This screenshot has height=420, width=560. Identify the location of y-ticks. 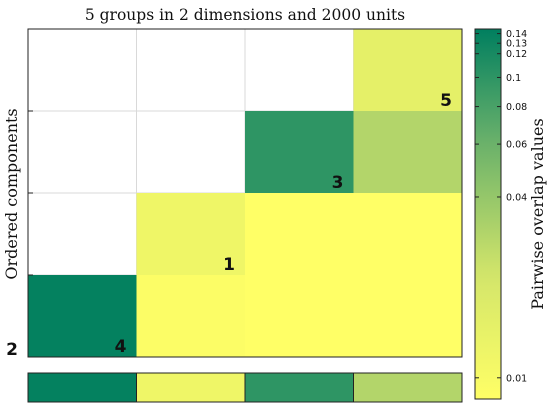
(30, 193).